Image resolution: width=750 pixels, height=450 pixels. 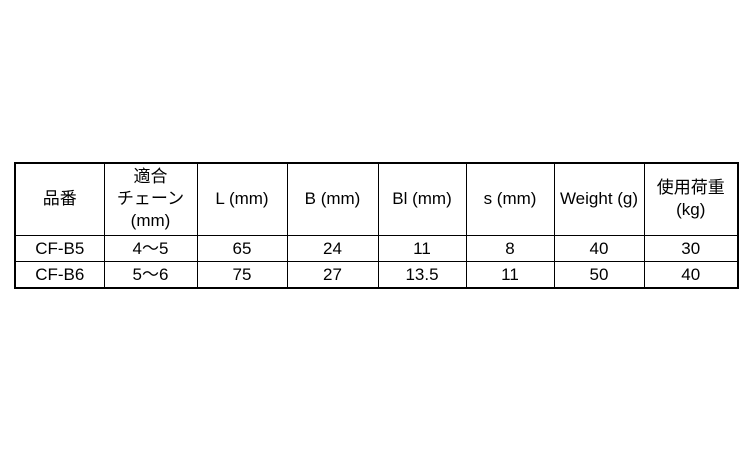 What do you see at coordinates (691, 248) in the screenshot?
I see `cell-working-load: 30` at bounding box center [691, 248].